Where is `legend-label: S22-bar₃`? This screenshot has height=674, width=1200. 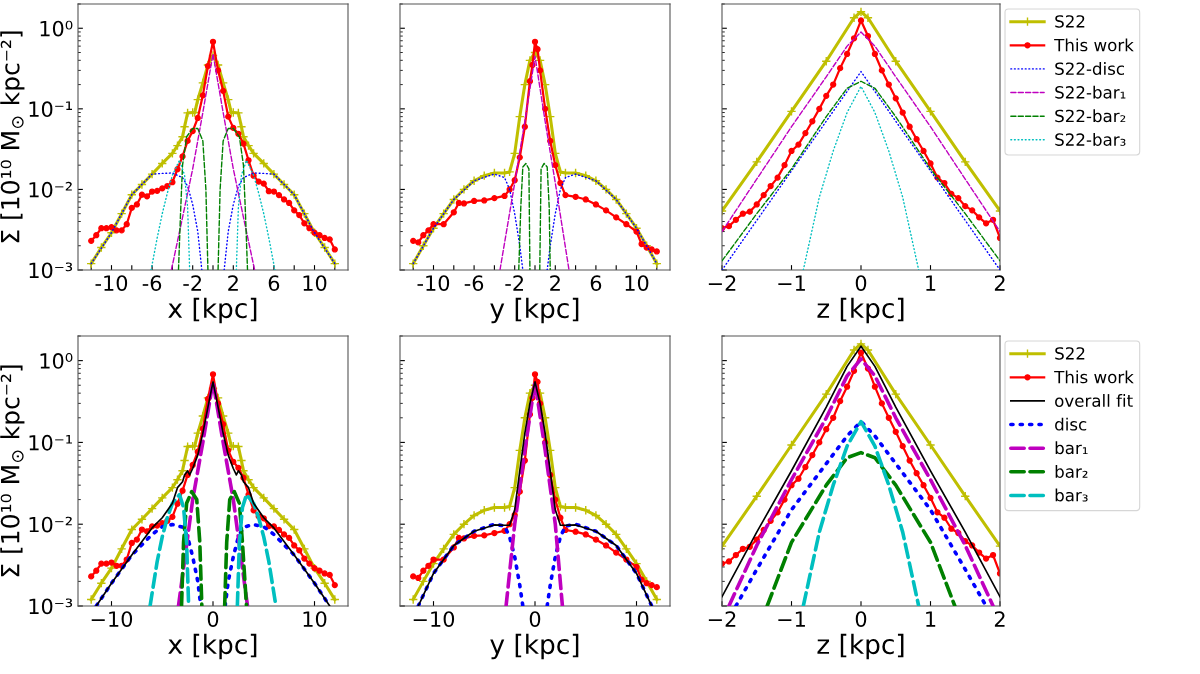
legend-label: S22-bar₃ is located at coordinates (1090, 139).